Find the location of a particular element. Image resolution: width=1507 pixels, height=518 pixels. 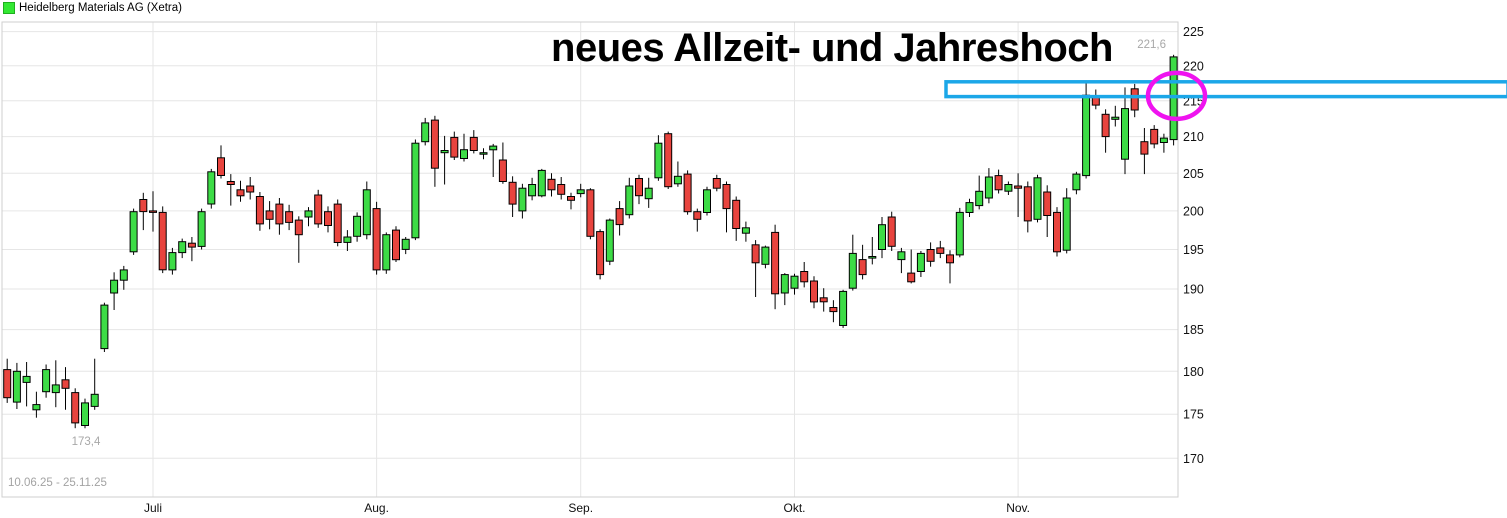

legend-marker-icon is located at coordinates (9, 8).